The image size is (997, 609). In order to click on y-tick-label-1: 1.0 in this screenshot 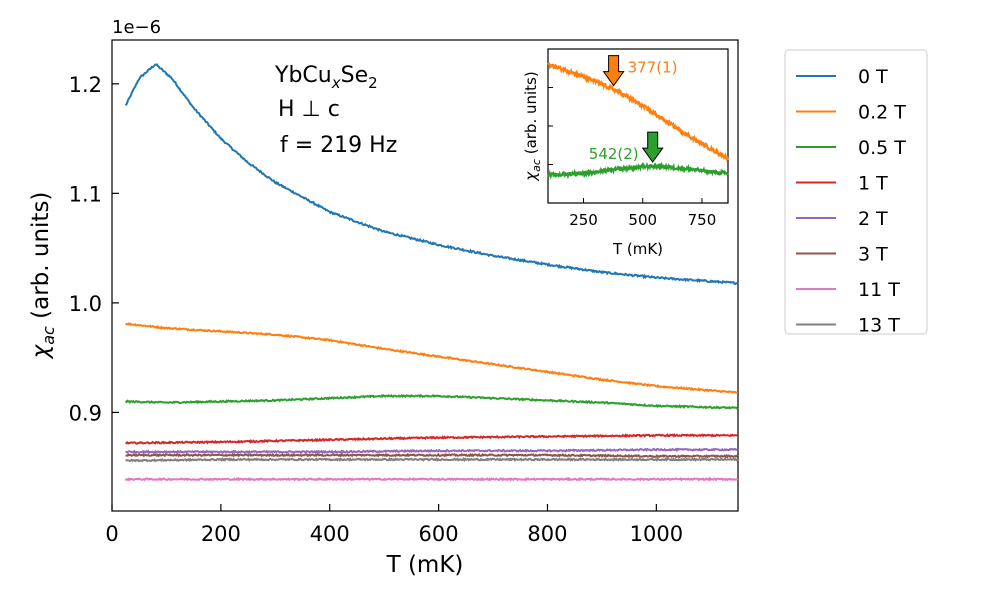, I will do `click(85, 304)`.